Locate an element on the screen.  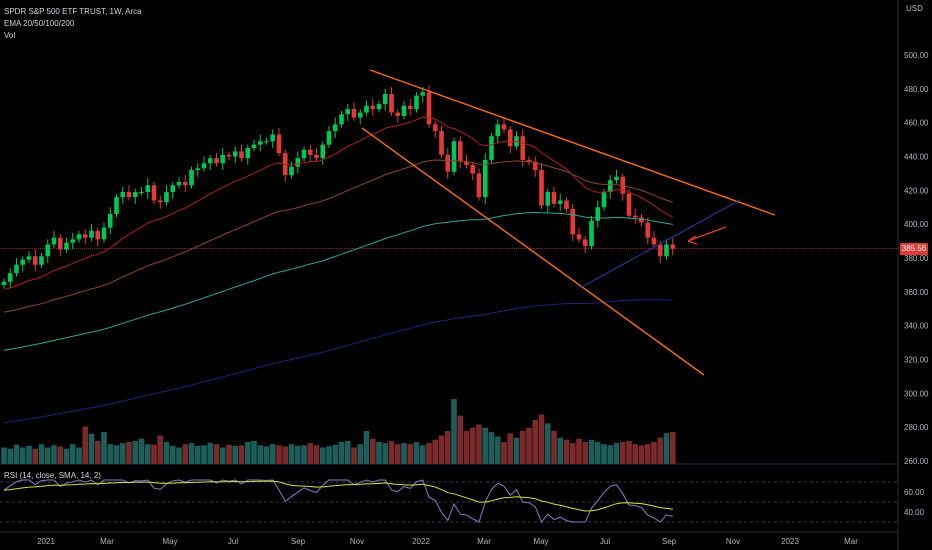
ema-indicator-label: EMA 20/50/100/200 is located at coordinates (39, 23).